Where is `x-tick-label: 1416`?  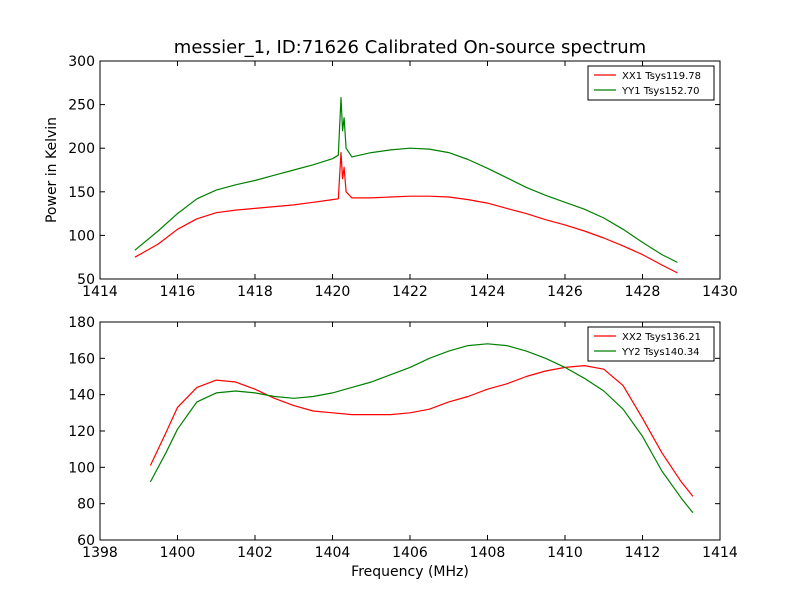 x-tick-label: 1416 is located at coordinates (178, 292).